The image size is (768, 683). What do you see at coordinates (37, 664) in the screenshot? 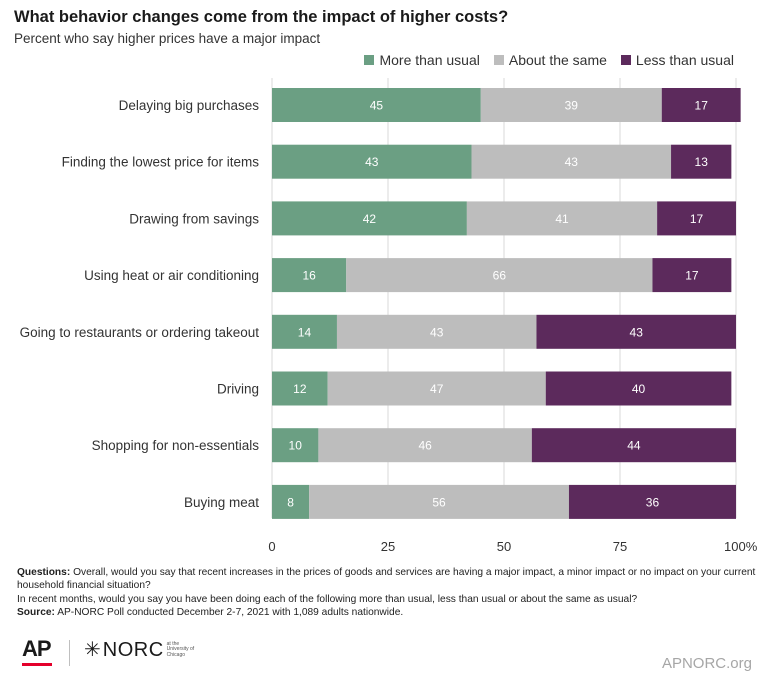
I see `ap-logo-bar` at bounding box center [37, 664].